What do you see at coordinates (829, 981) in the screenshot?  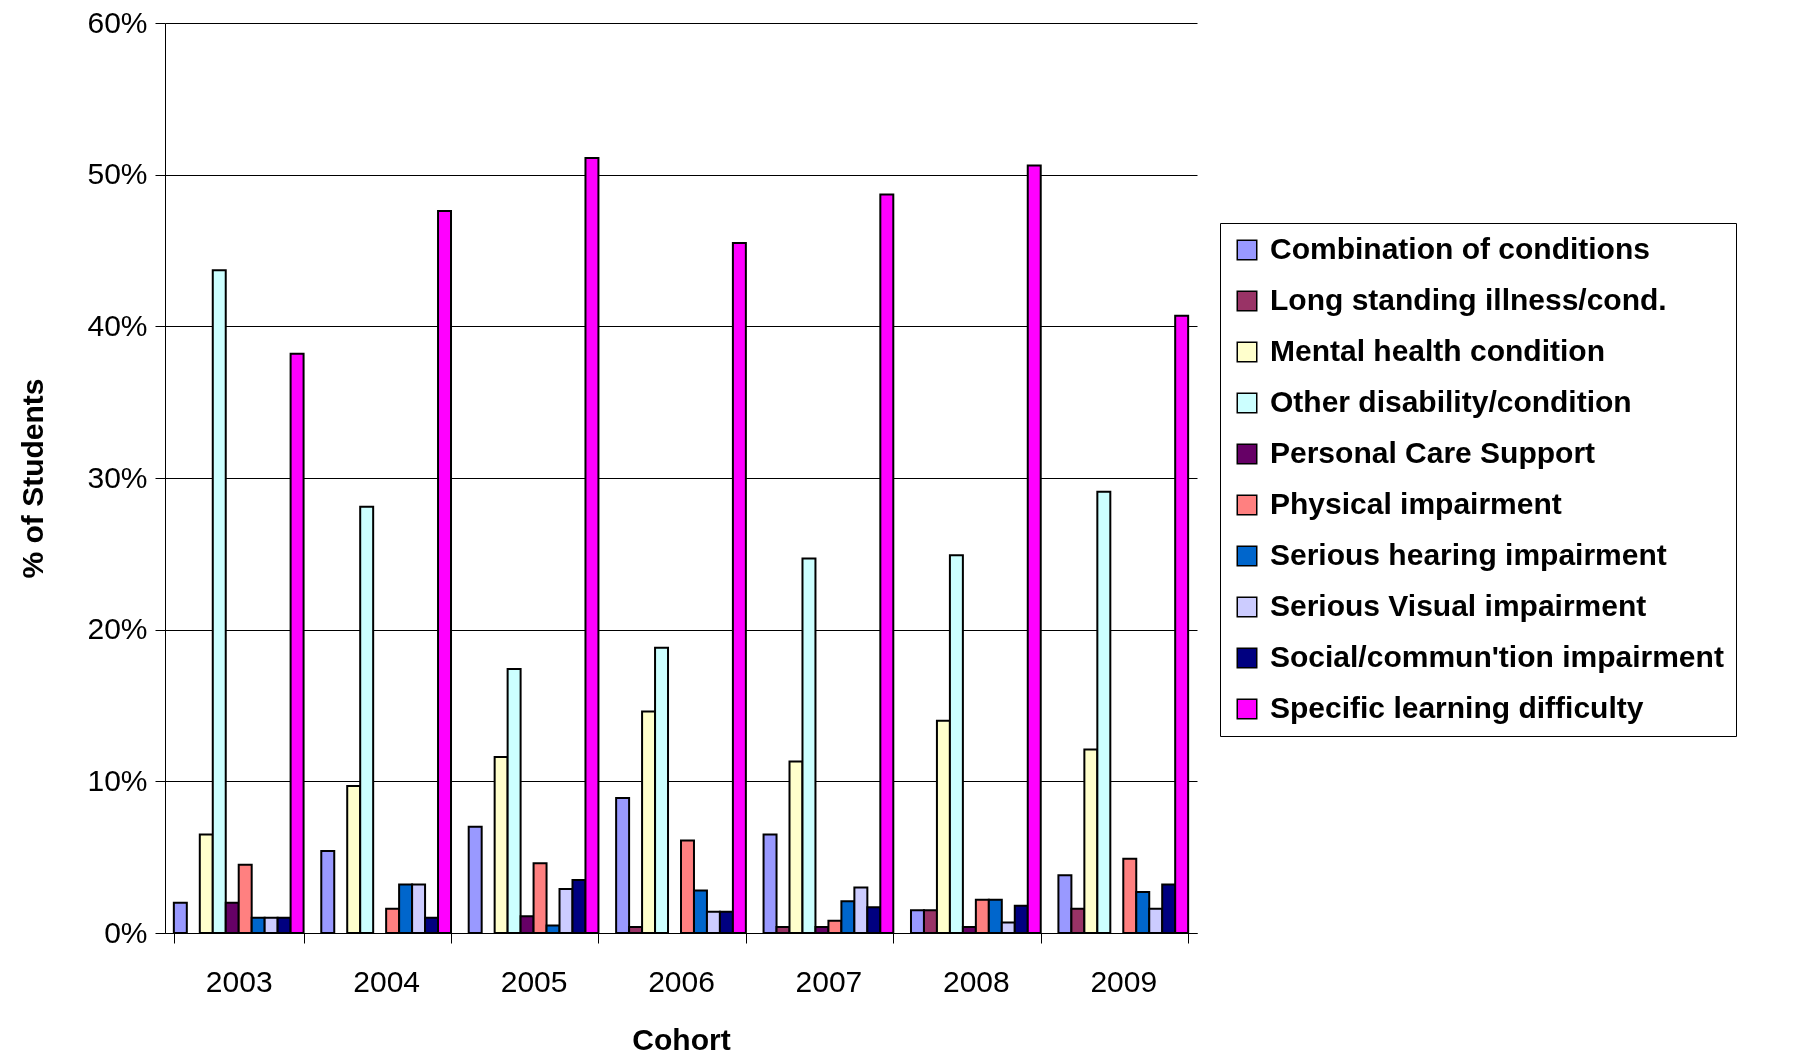 I see `x-tick-label: 2007` at bounding box center [829, 981].